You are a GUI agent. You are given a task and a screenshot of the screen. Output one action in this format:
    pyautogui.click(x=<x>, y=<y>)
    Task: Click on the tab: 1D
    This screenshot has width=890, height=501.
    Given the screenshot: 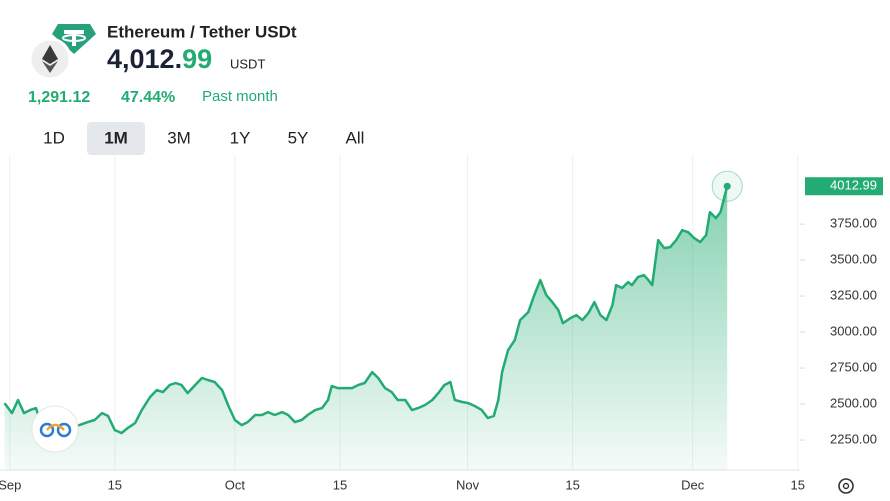 What is the action you would take?
    pyautogui.click(x=54, y=137)
    